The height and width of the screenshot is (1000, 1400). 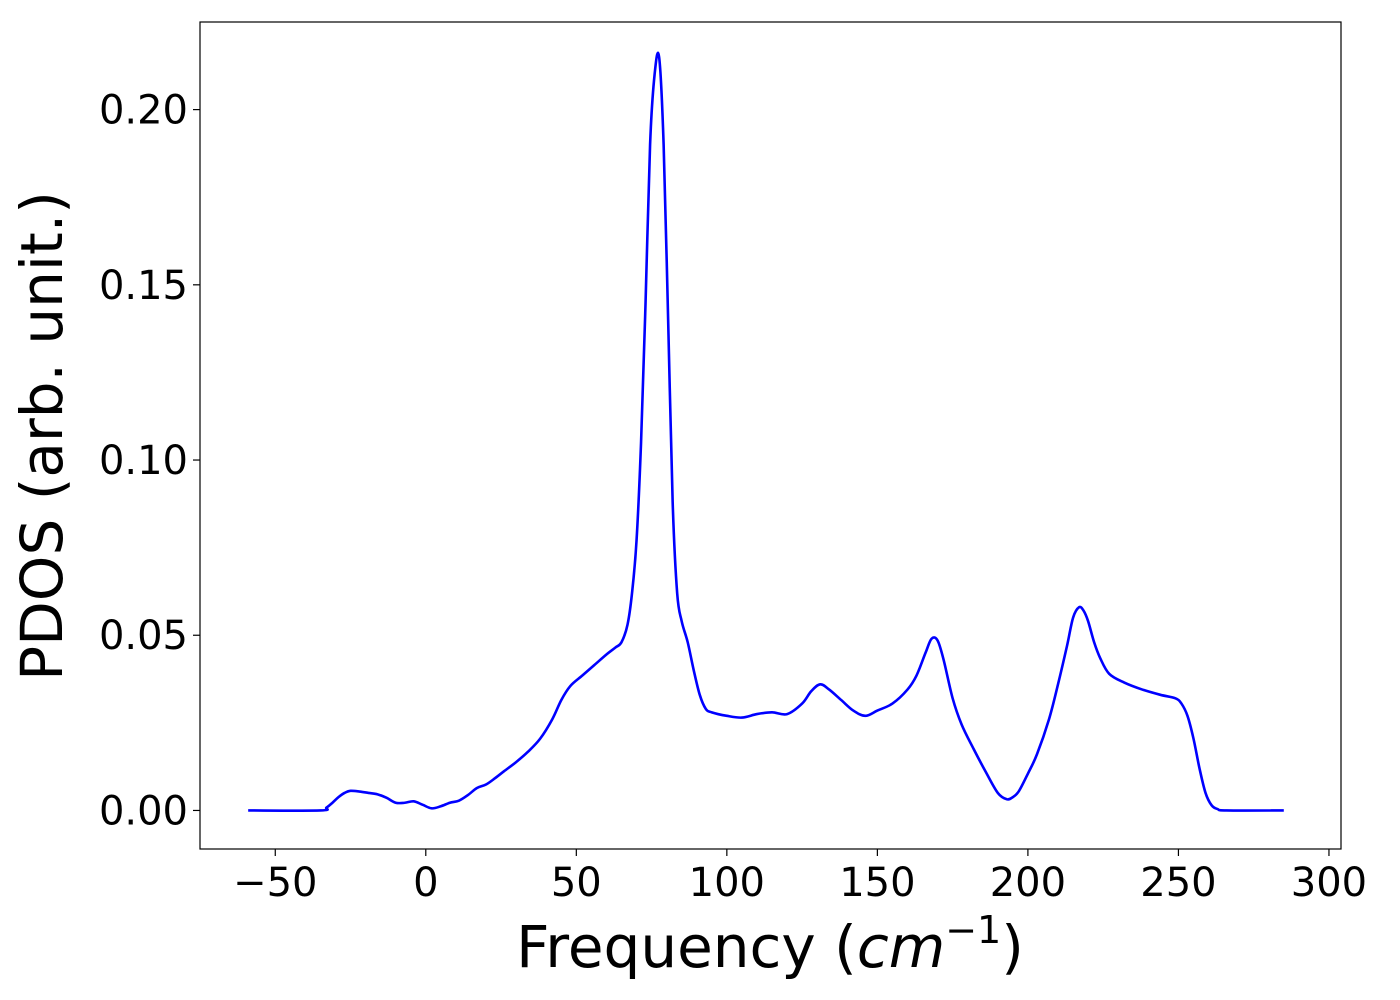 What do you see at coordinates (576, 883) in the screenshot?
I see `x-tick-label: 50` at bounding box center [576, 883].